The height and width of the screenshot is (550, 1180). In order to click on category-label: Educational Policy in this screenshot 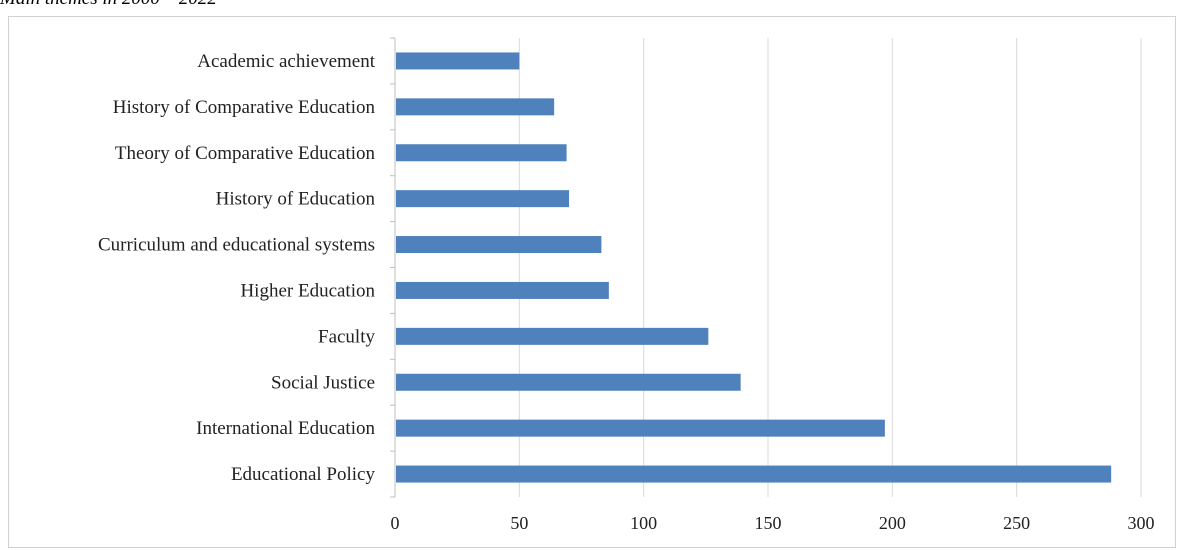, I will do `click(303, 474)`.